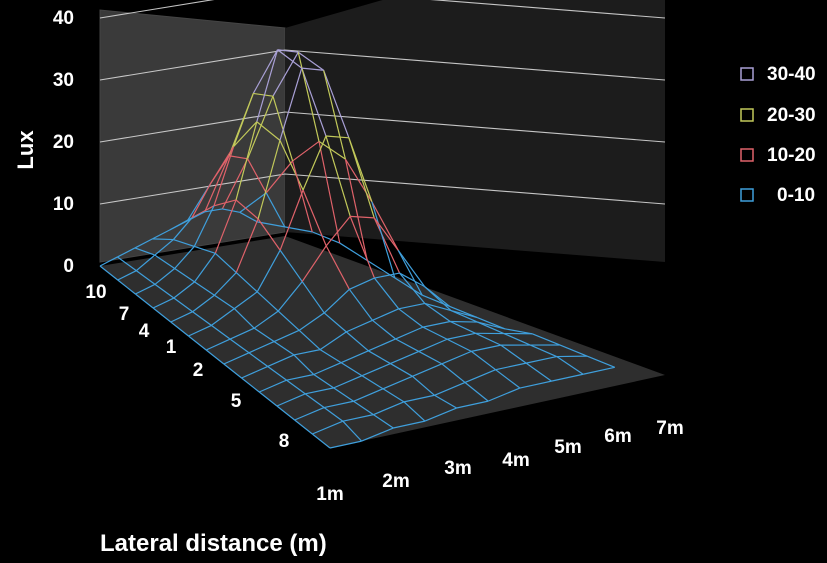 This screenshot has height=563, width=827. Describe the element at coordinates (617, 436) in the screenshot. I see `lateral-tick-label: 6m` at that location.